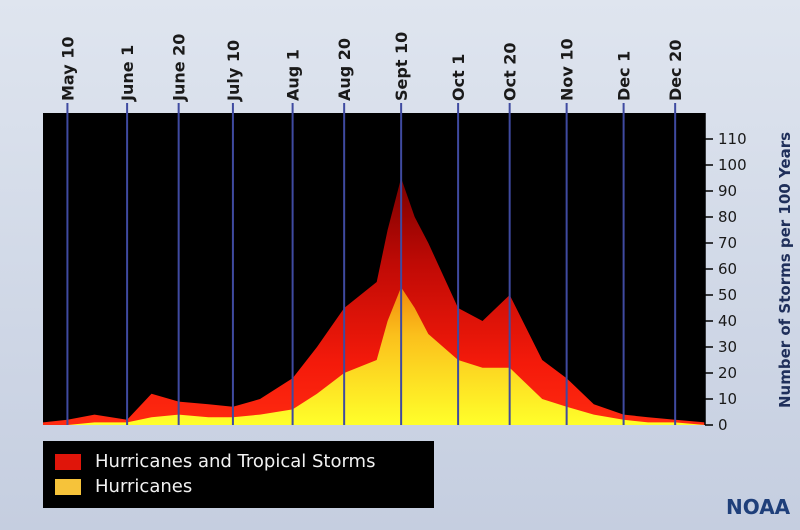  I want to click on x-tick-label: Aug 1, so click(293, 75).